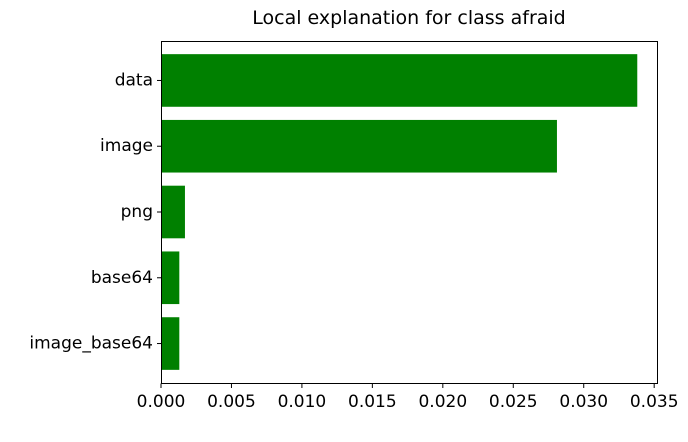 This screenshot has width=688, height=442. I want to click on y-tick-label: image, so click(126, 146).